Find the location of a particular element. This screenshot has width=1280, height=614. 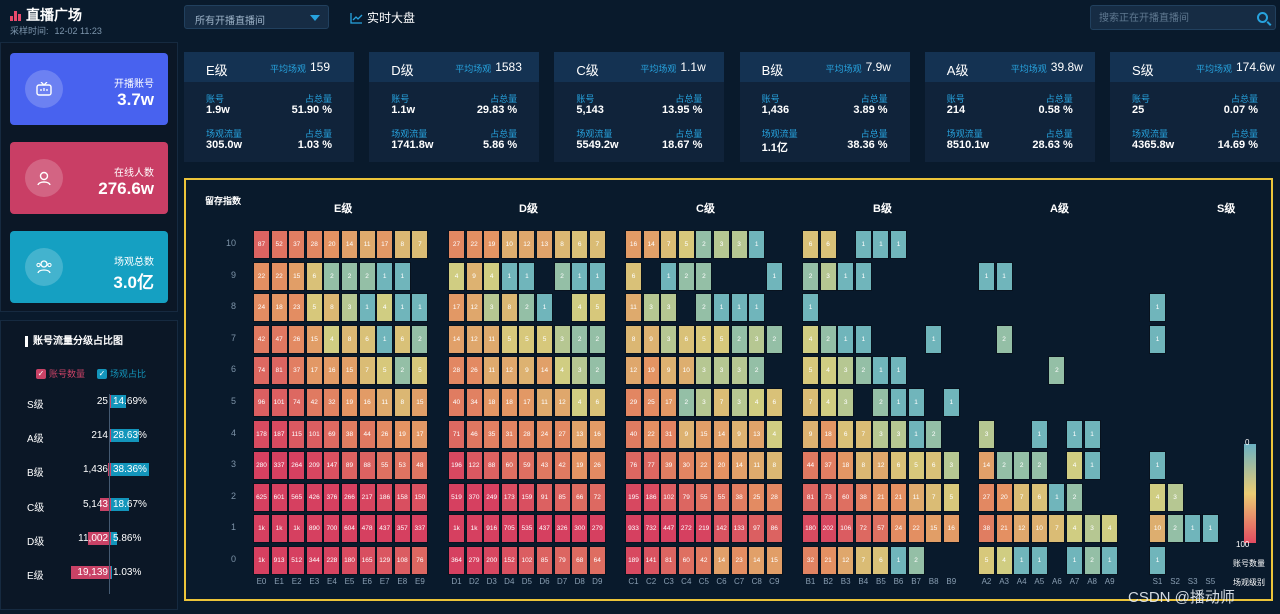

heatmap-cell: 202 is located at coordinates (828, 529).